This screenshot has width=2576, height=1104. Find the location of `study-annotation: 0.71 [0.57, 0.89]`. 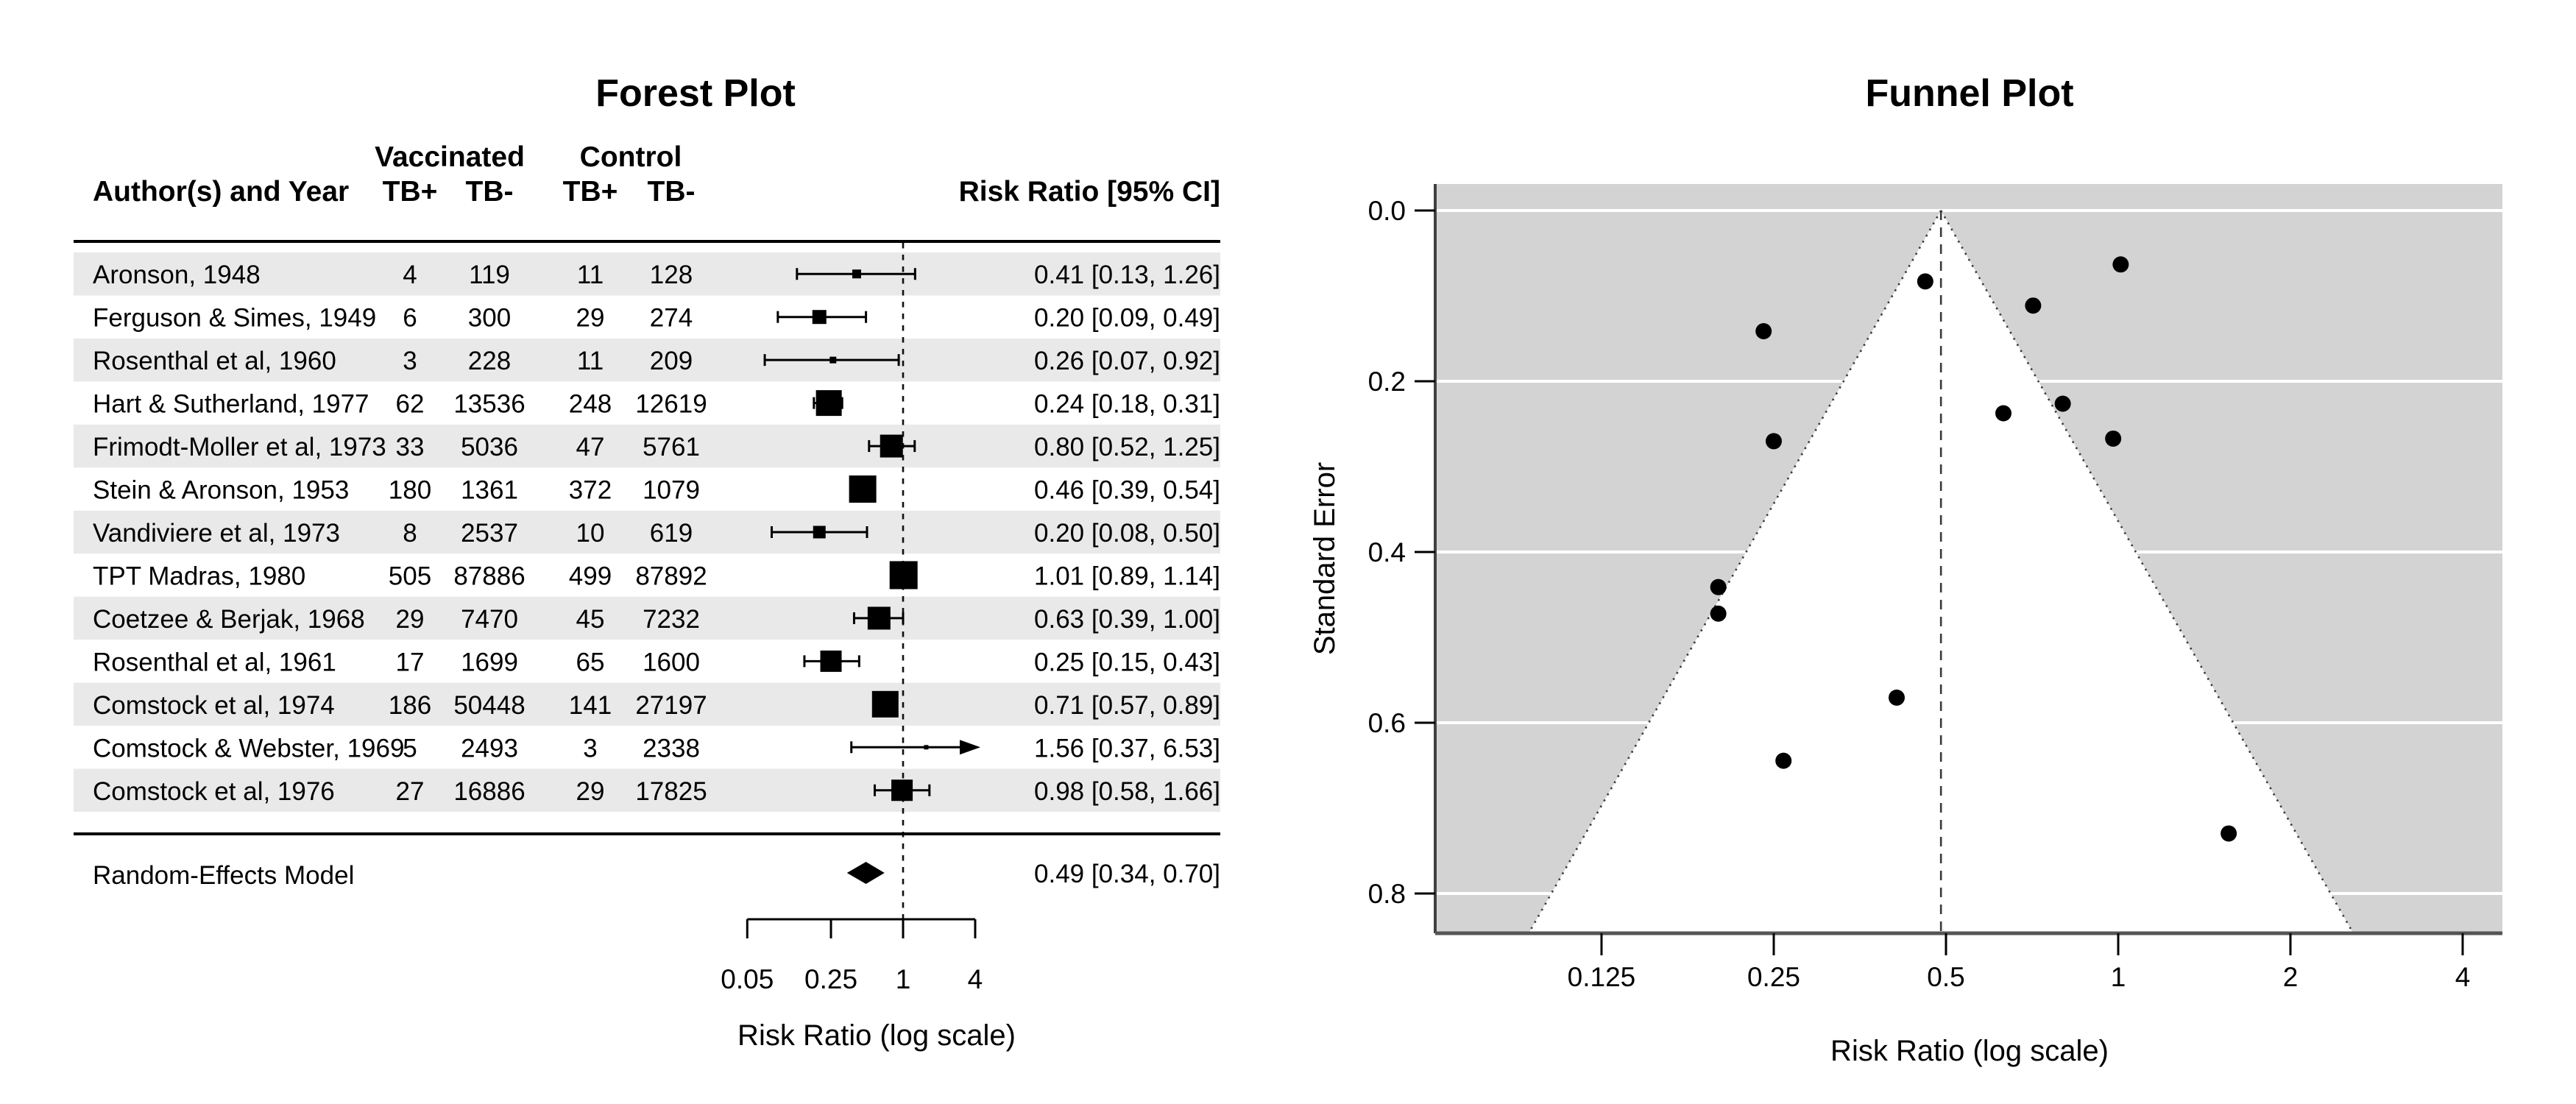

study-annotation: 0.71 [0.57, 0.89] is located at coordinates (1127, 705).